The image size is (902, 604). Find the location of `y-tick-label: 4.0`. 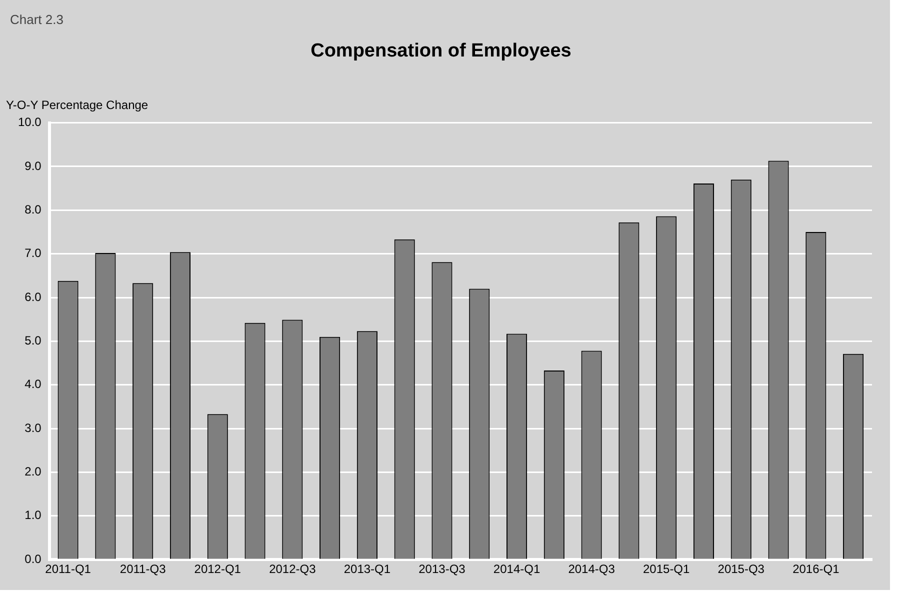

y-tick-label: 4.0 is located at coordinates (33, 384).